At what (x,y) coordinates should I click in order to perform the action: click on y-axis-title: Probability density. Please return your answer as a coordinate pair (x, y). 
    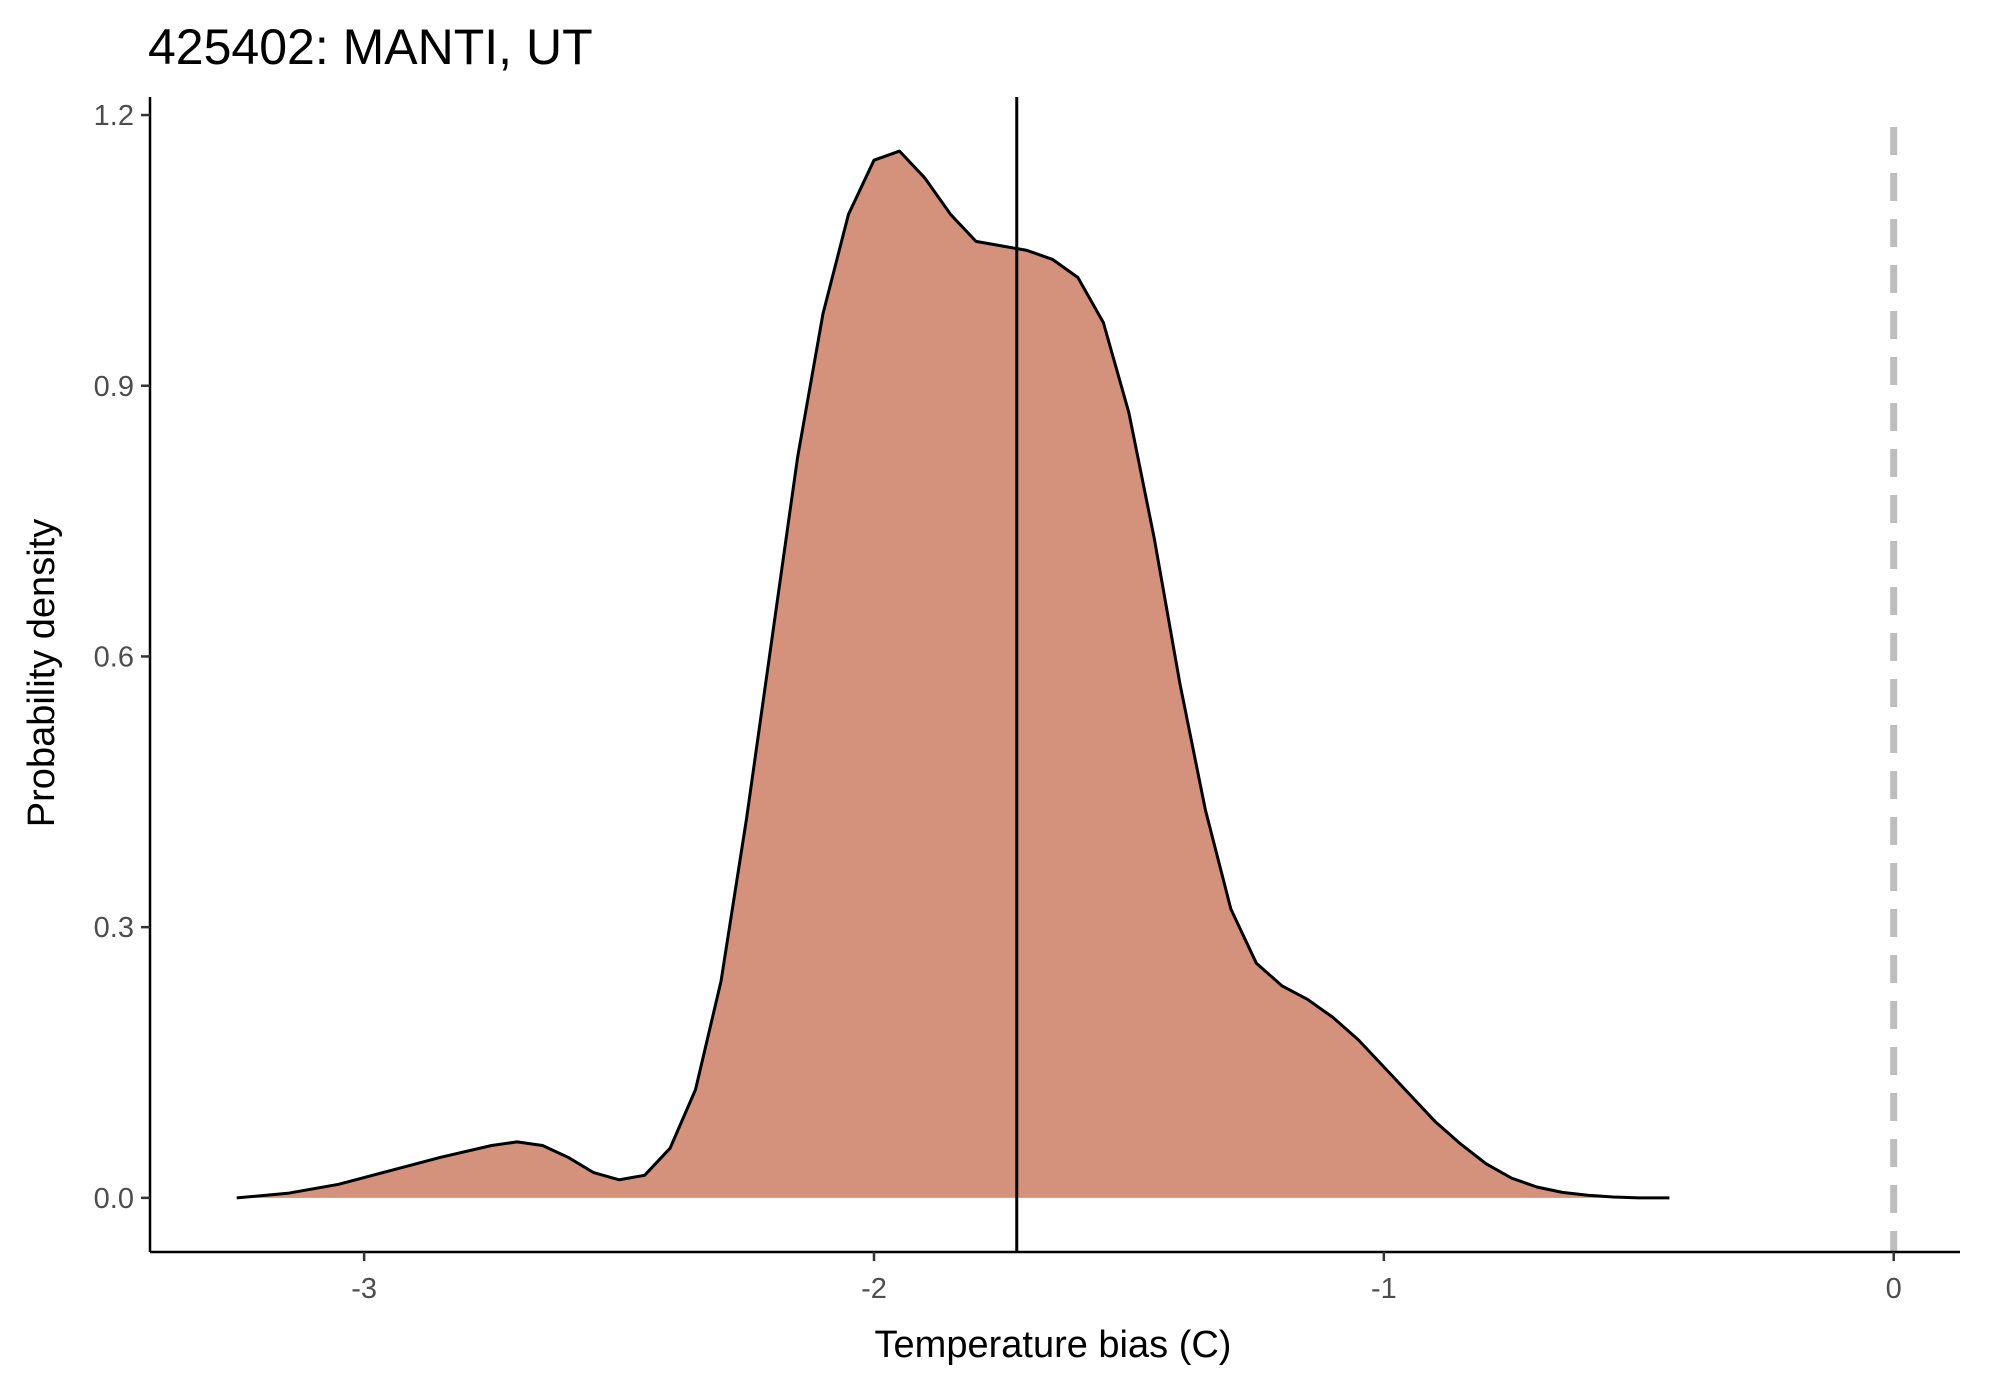
    Looking at the image, I should click on (42, 673).